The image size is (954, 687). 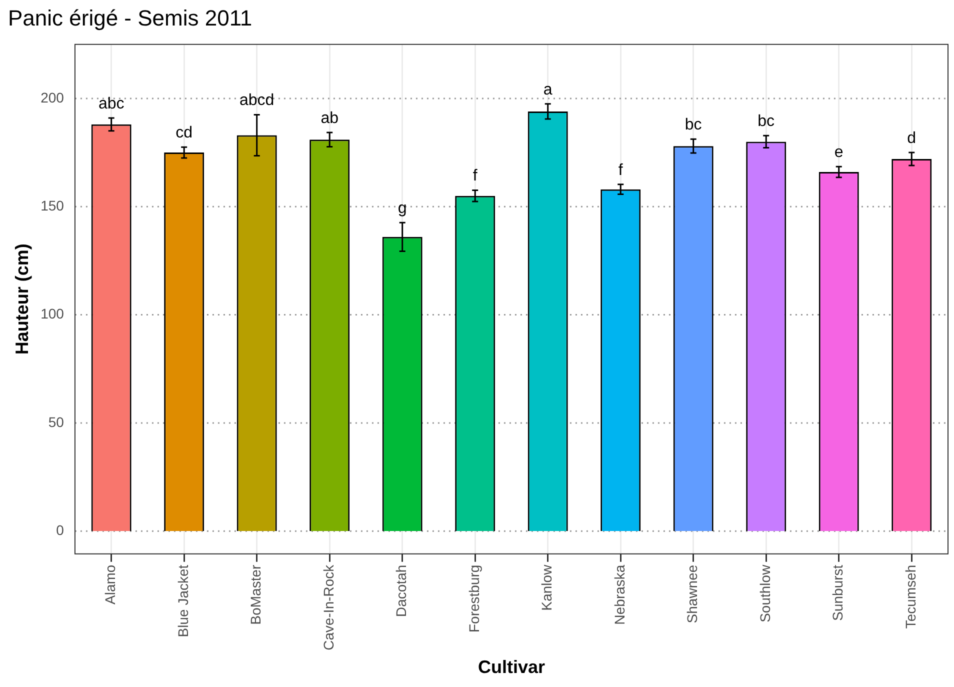 What do you see at coordinates (130, 17) in the screenshot?
I see `chart-title: Panic érigé - Semis 2011` at bounding box center [130, 17].